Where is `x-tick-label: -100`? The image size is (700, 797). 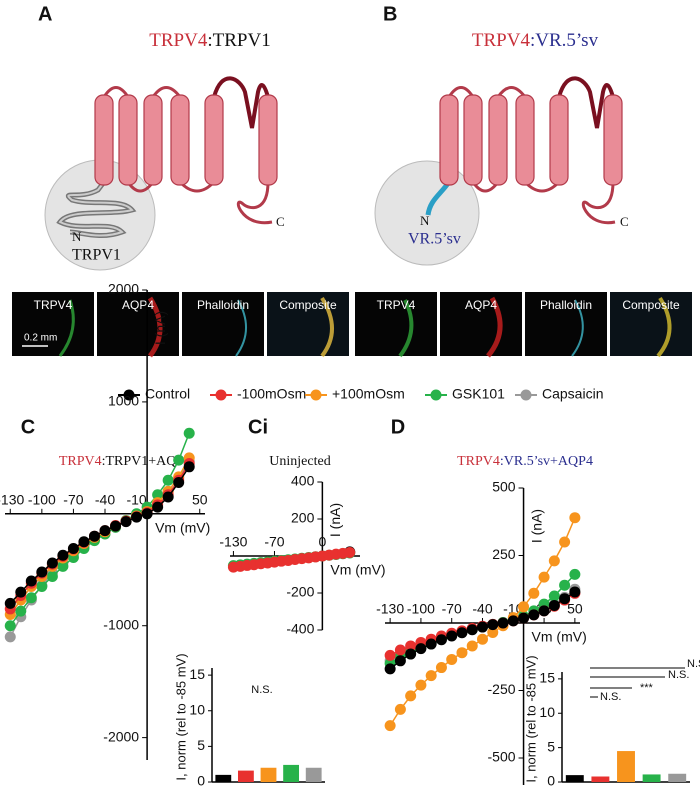
x-tick-label: -100 is located at coordinates (42, 500).